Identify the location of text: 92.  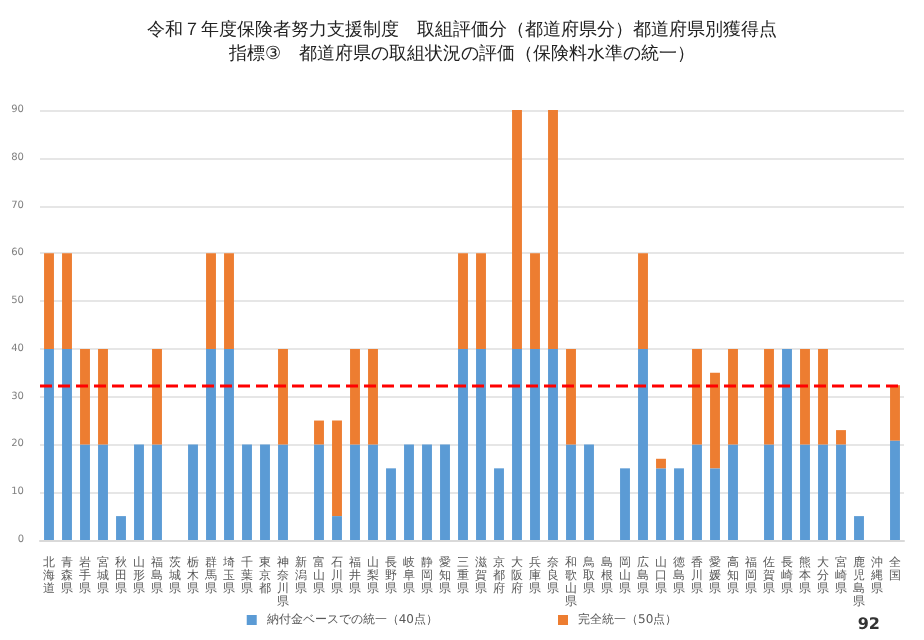
(869, 624).